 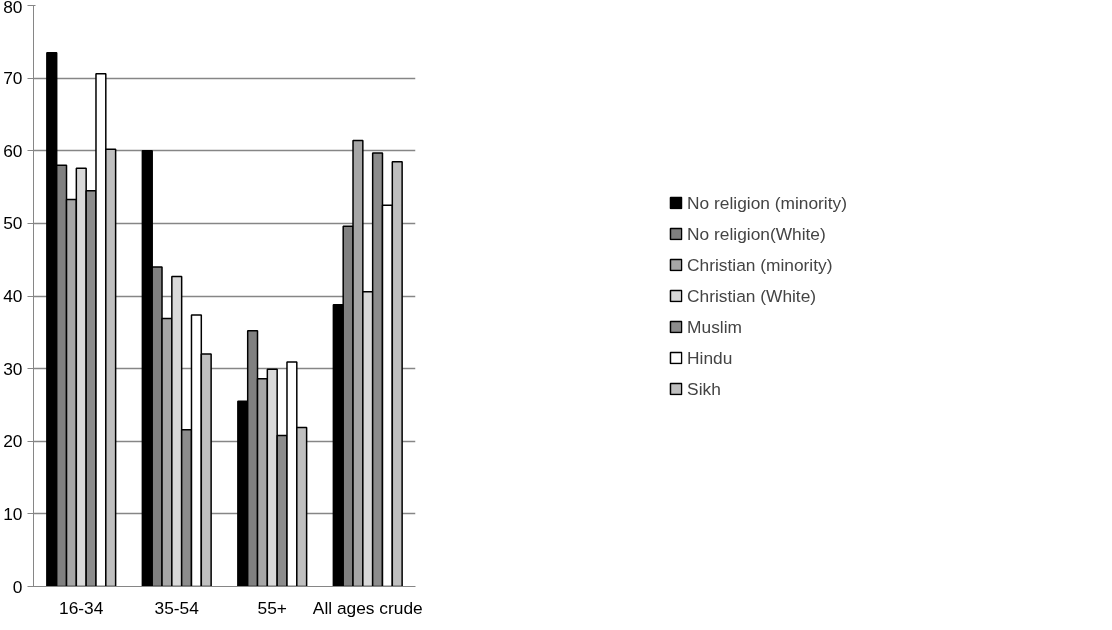 I want to click on legend-label: No religion (minority), so click(x=767, y=202).